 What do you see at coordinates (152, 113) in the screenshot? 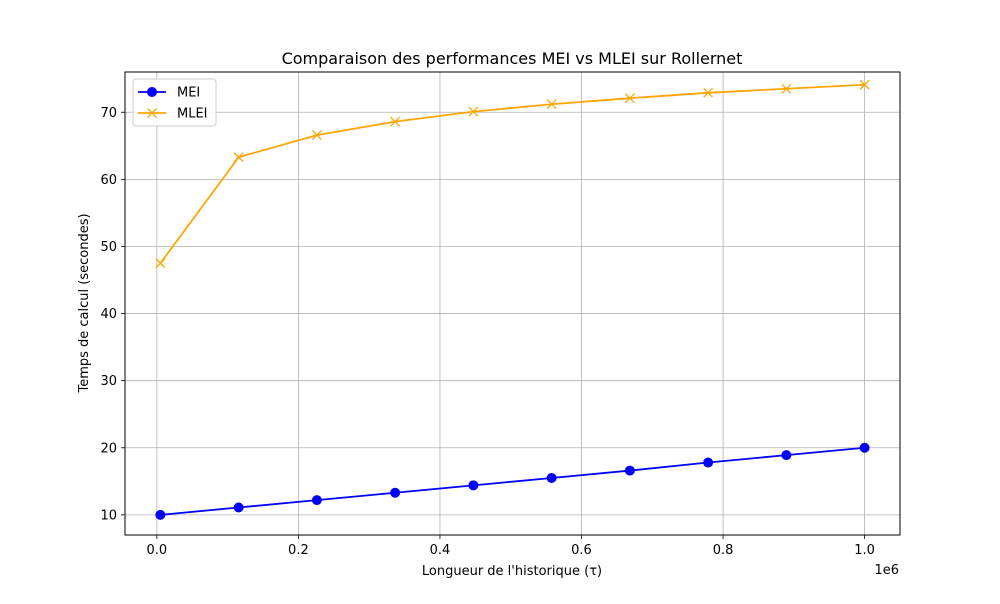
I see `legend-marker-mlei` at bounding box center [152, 113].